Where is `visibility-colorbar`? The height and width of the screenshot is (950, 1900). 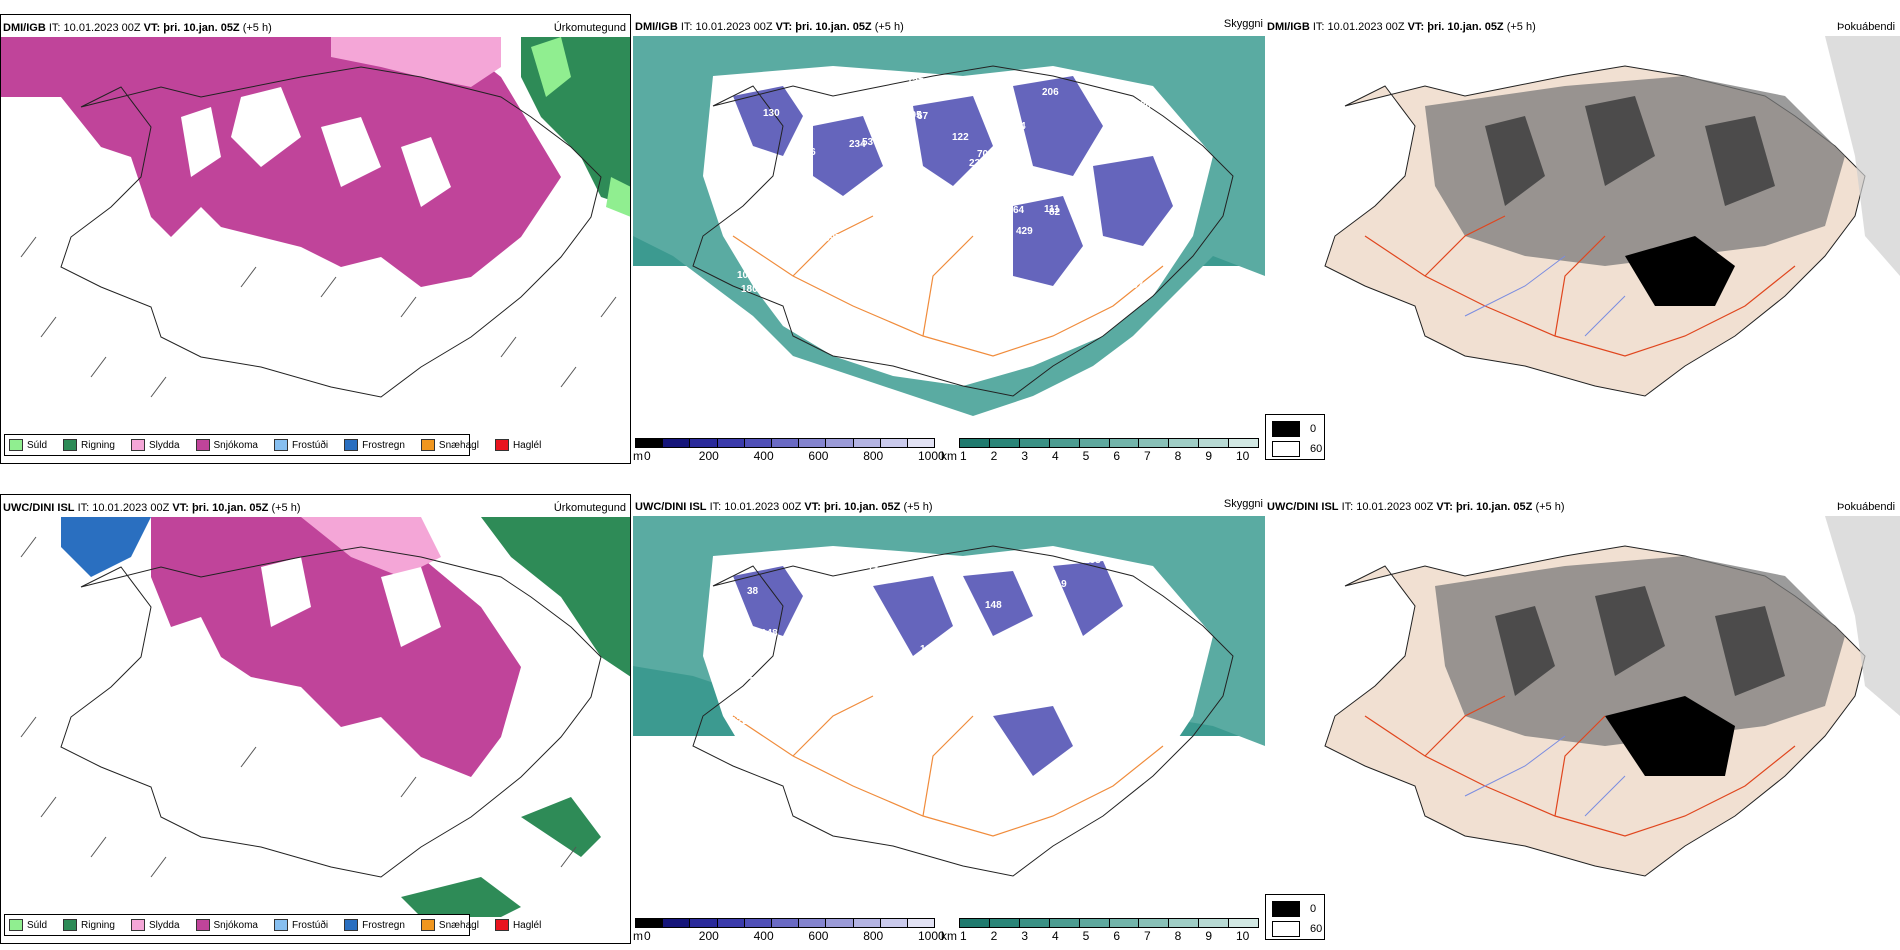 visibility-colorbar is located at coordinates (1109, 923).